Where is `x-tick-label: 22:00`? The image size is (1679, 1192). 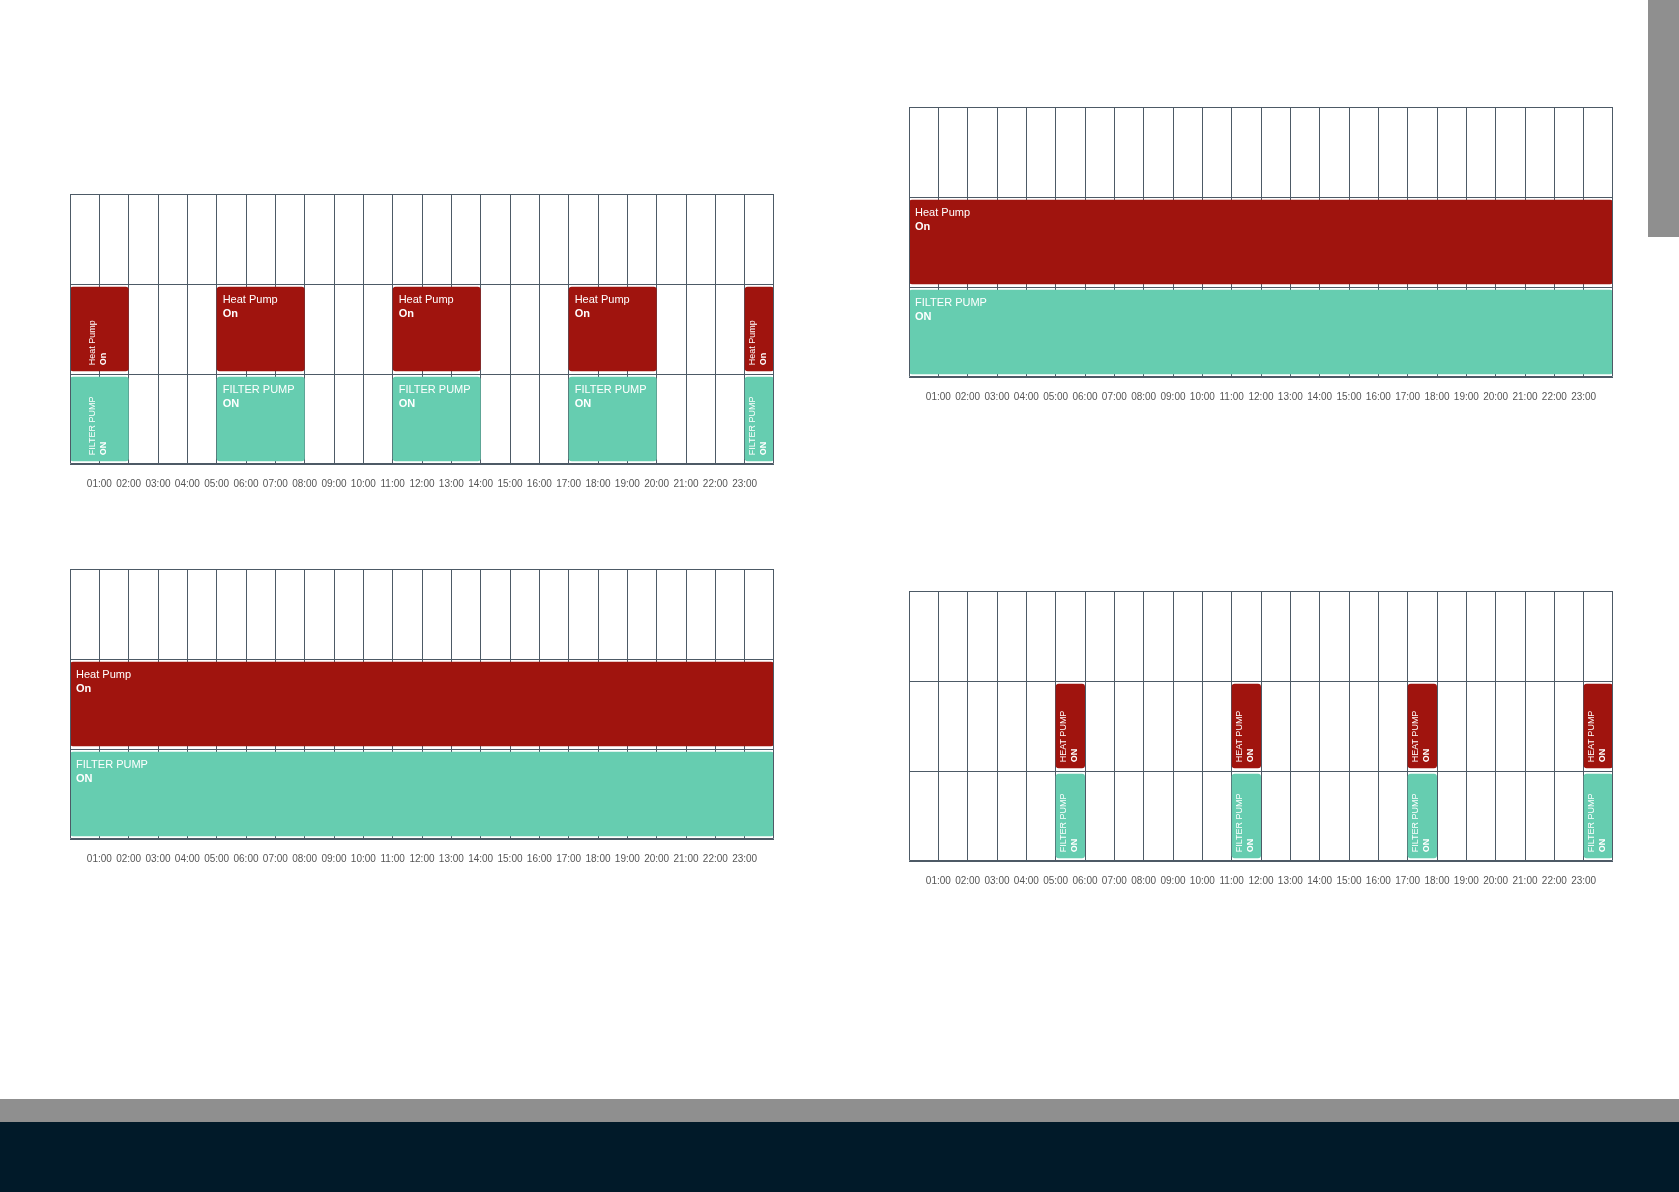
x-tick-label: 22:00 is located at coordinates (715, 858).